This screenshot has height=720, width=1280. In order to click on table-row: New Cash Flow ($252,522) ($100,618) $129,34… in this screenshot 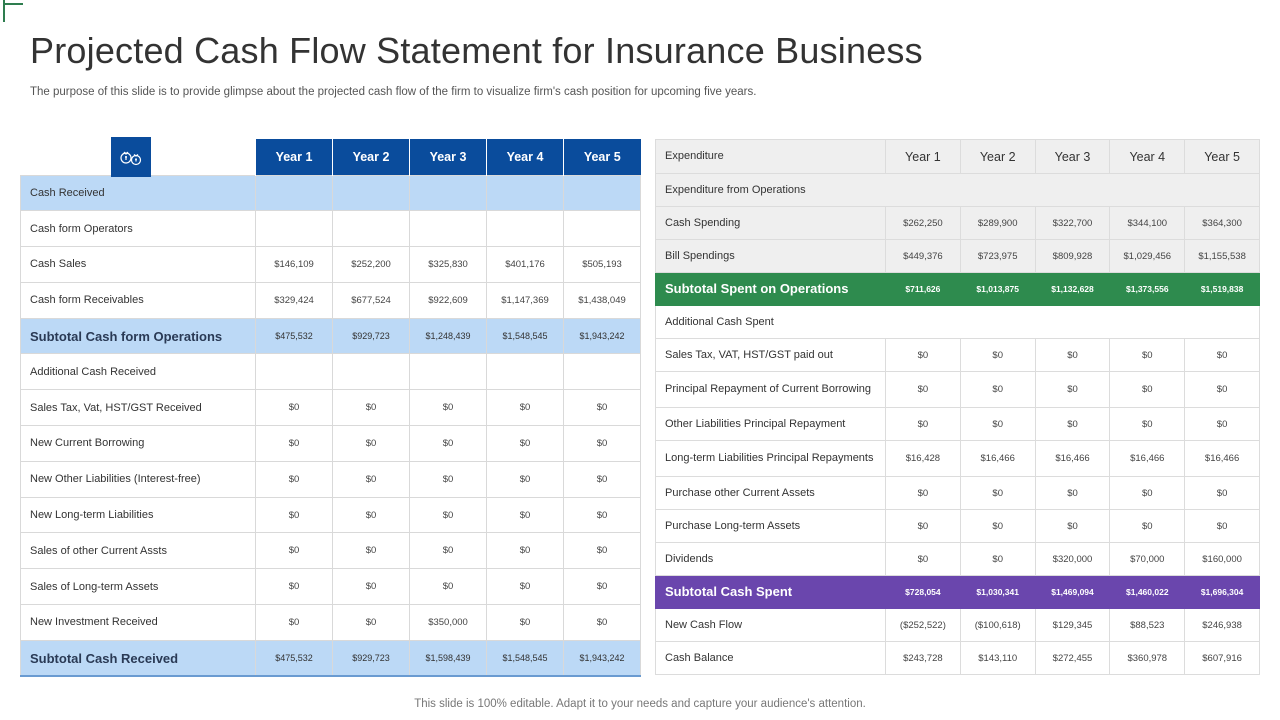, I will do `click(957, 625)`.